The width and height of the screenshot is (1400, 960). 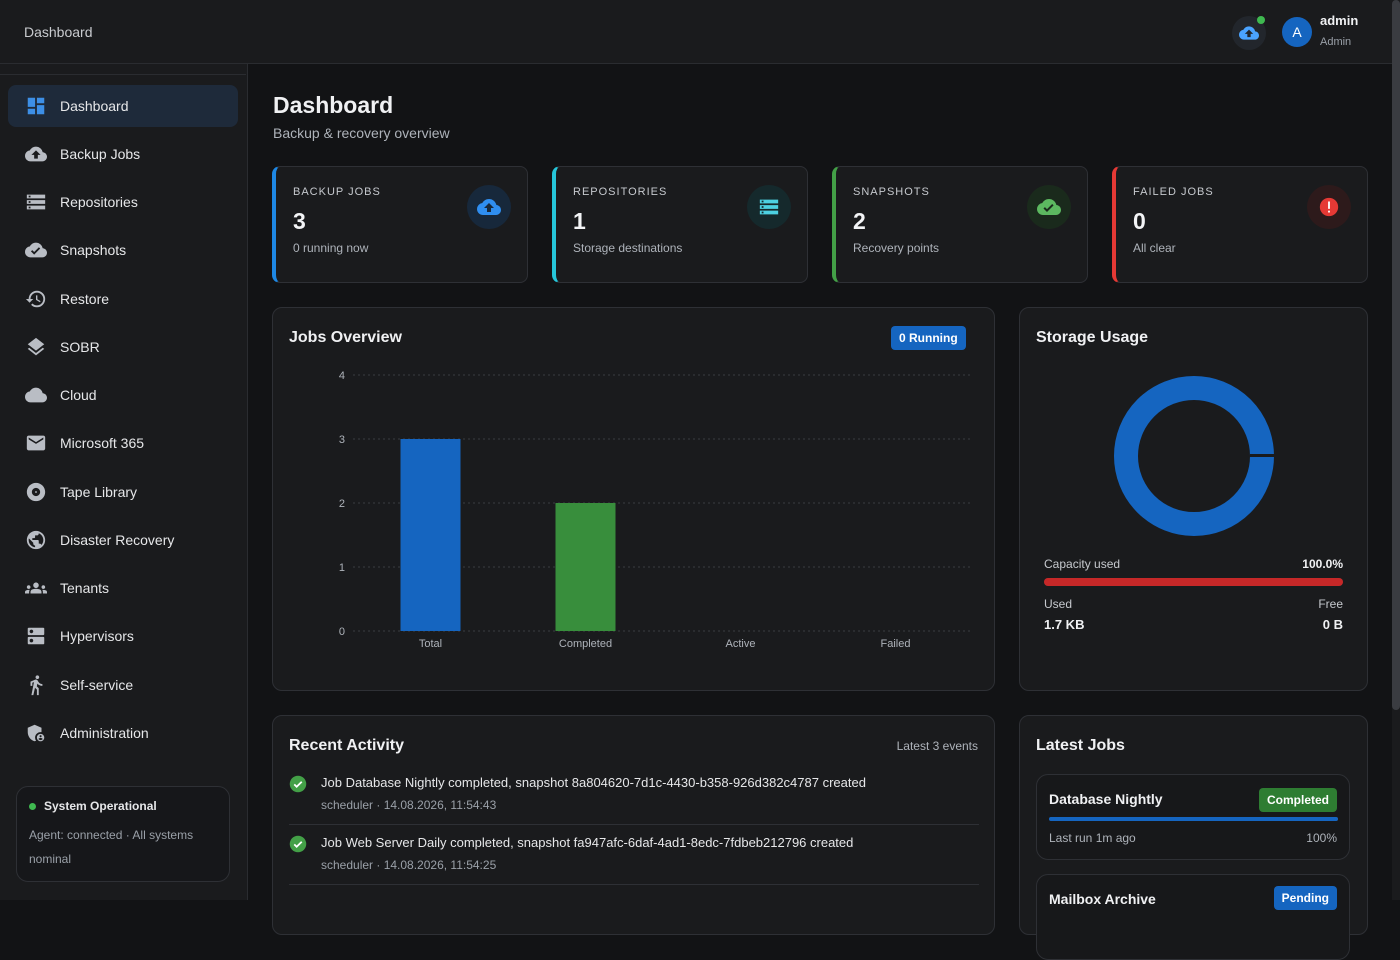 I want to click on job-card-mailbox-archive: Mailbox Archive Pending, so click(x=1193, y=917).